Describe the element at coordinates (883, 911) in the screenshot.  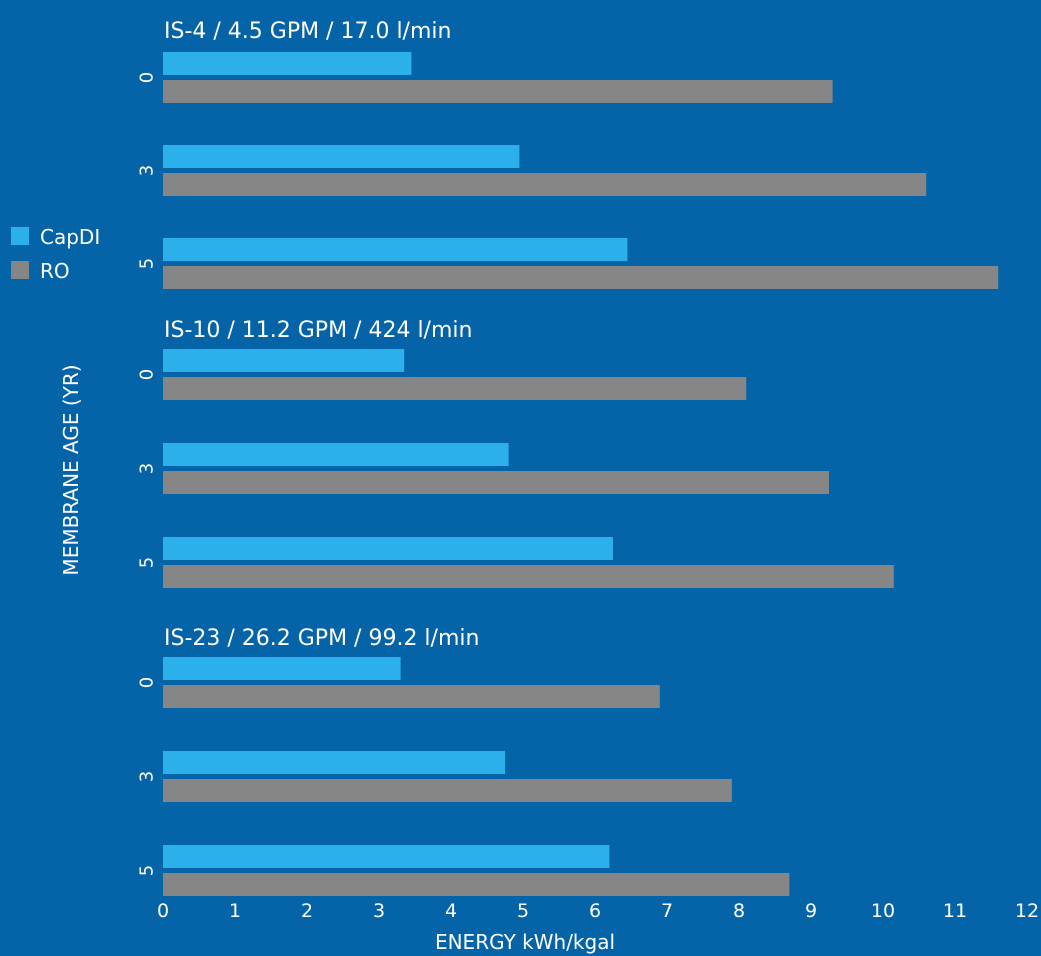
I see `x-tick-label: 10` at that location.